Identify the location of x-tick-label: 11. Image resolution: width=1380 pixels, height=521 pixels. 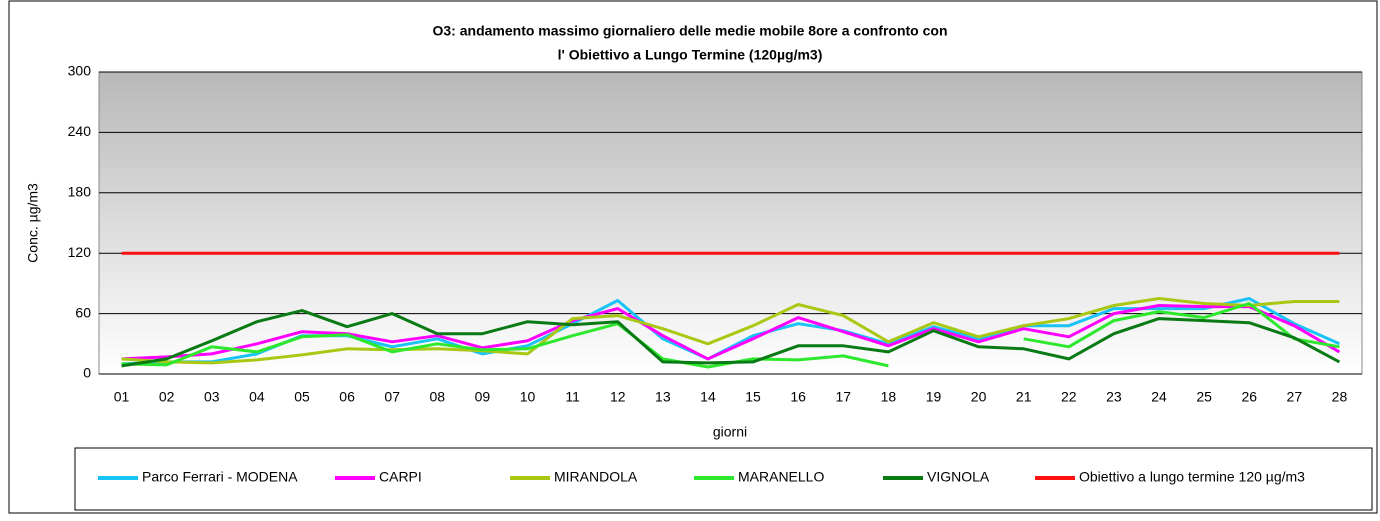
(572, 397).